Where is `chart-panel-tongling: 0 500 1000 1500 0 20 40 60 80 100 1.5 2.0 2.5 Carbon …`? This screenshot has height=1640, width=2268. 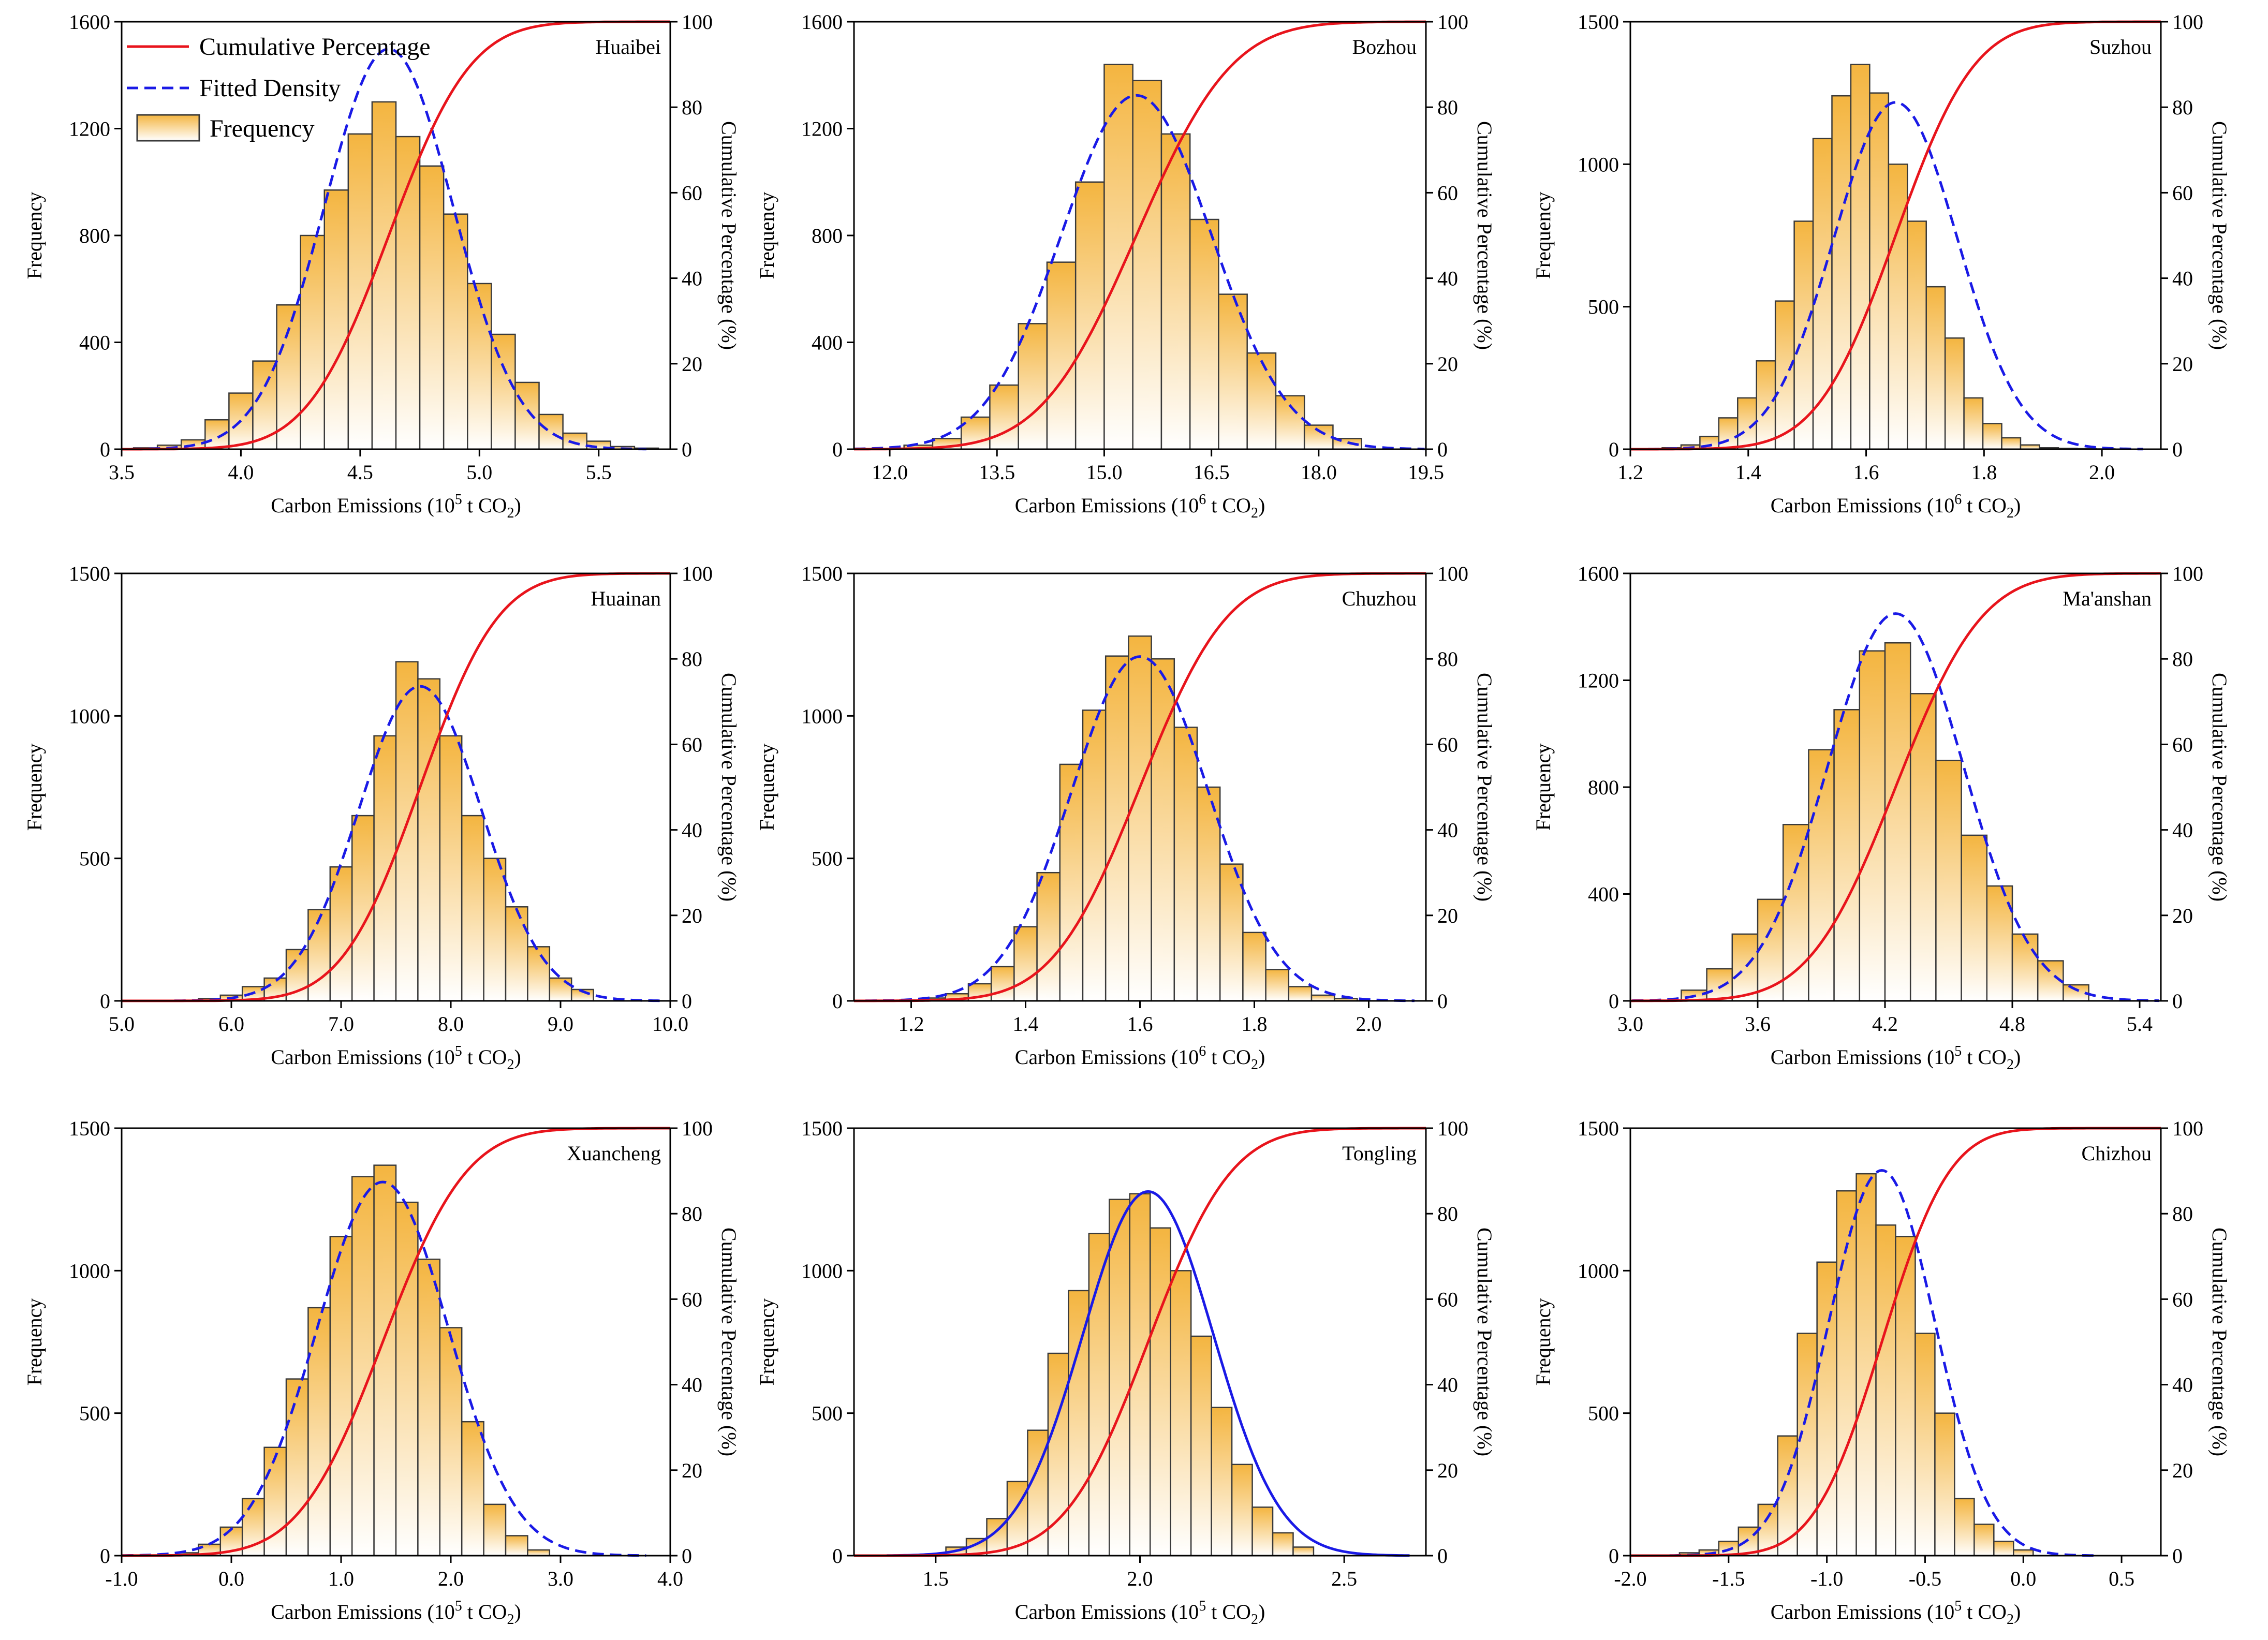 chart-panel-tongling: 0 500 1000 1500 0 20 40 60 80 100 1.5 2.0 2.5 Carbon … is located at coordinates (1125, 1373).